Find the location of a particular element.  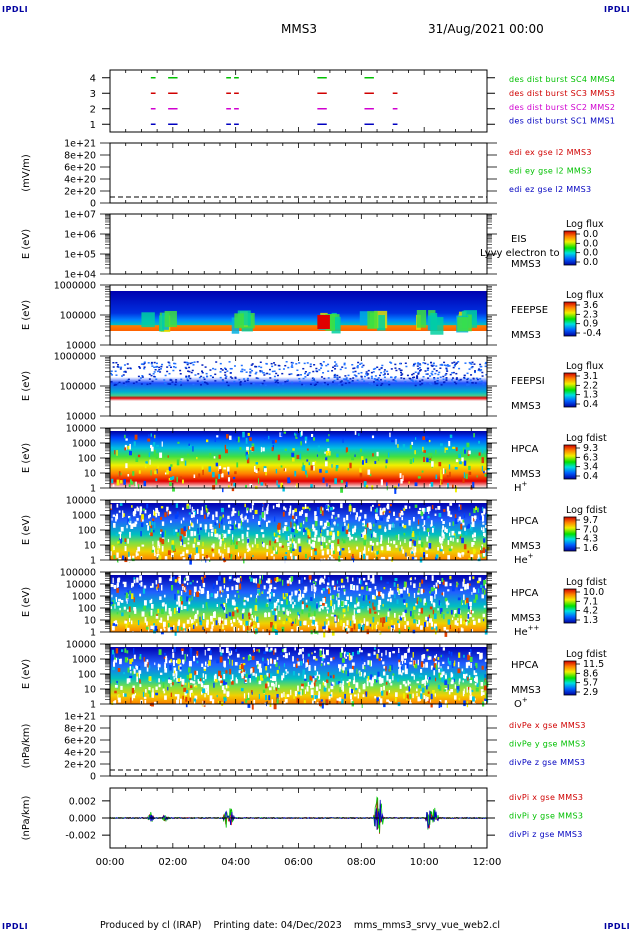

hpca-he2-ylabel: E (eV) is located at coordinates (26, 602).